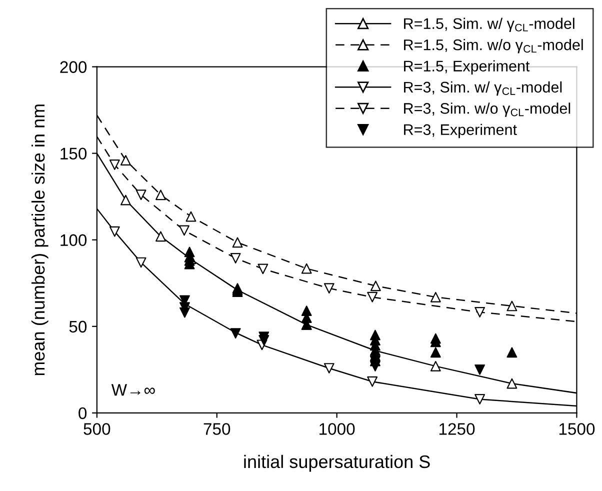 Image resolution: width=602 pixels, height=491 pixels. What do you see at coordinates (457, 429) in the screenshot?
I see `x-tick-label: 1250` at bounding box center [457, 429].